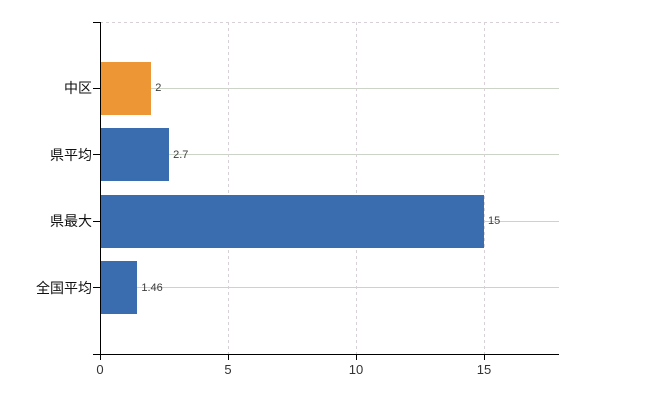 The image size is (650, 400). Describe the element at coordinates (152, 287) in the screenshot. I see `bar-value-label: 1.46` at that location.